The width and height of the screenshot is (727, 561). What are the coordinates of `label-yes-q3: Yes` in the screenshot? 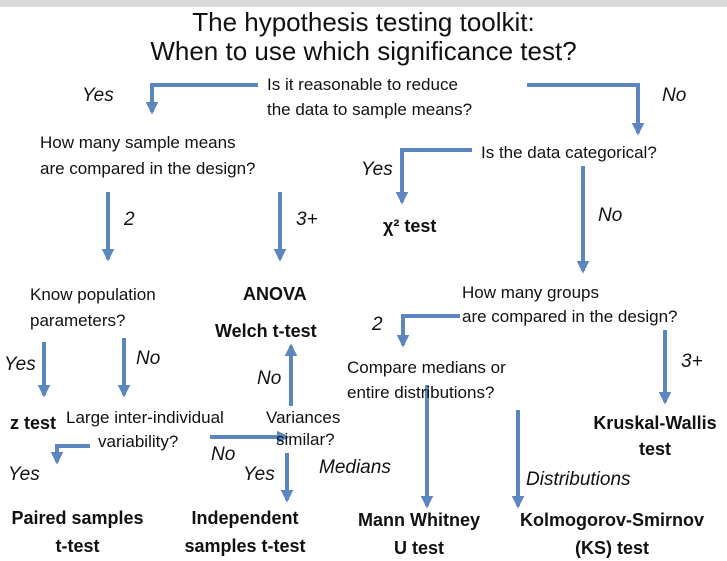 It's located at (377, 169).